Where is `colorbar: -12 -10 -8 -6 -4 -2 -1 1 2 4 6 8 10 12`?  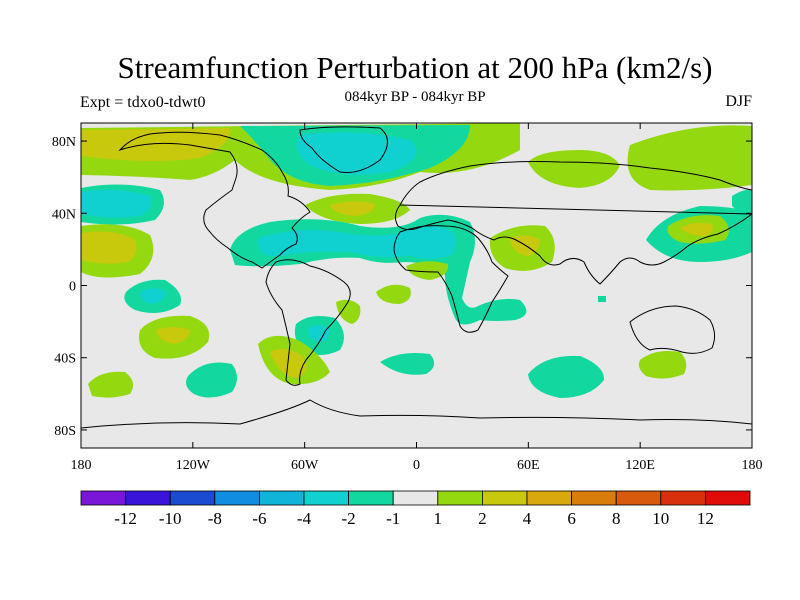 colorbar: -12 -10 -8 -6 -4 -2 -1 1 2 4 6 8 10 12 is located at coordinates (415, 509).